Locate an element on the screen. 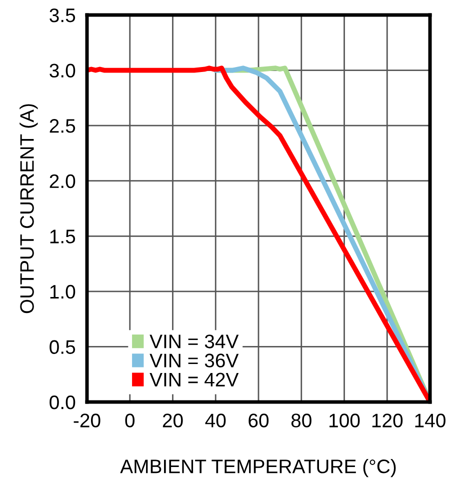 The image size is (449, 486). x-tick-label: 100 is located at coordinates (345, 421).